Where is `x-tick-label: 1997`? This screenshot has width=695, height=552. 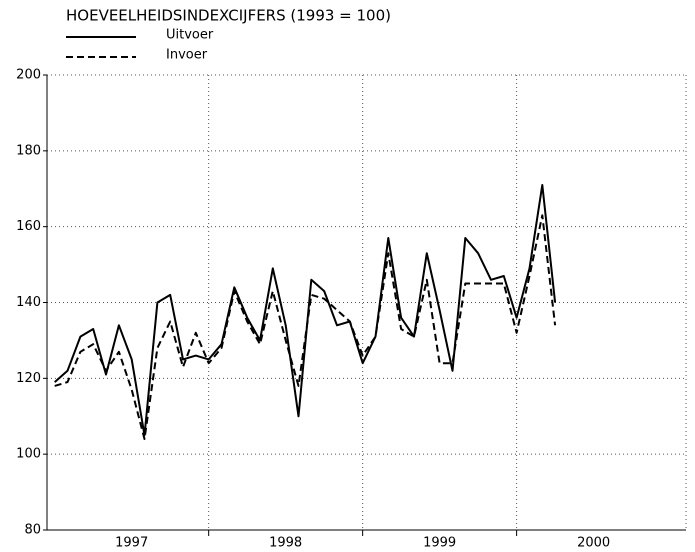
x-tick-label: 1997 is located at coordinates (131, 543).